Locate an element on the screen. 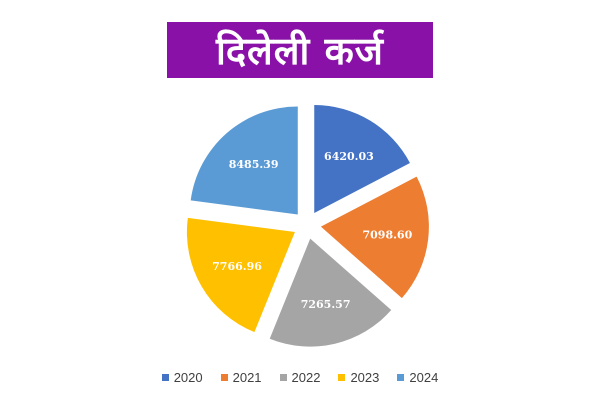  legend: 2020 2021 2022 2023 2024 is located at coordinates (300, 377).